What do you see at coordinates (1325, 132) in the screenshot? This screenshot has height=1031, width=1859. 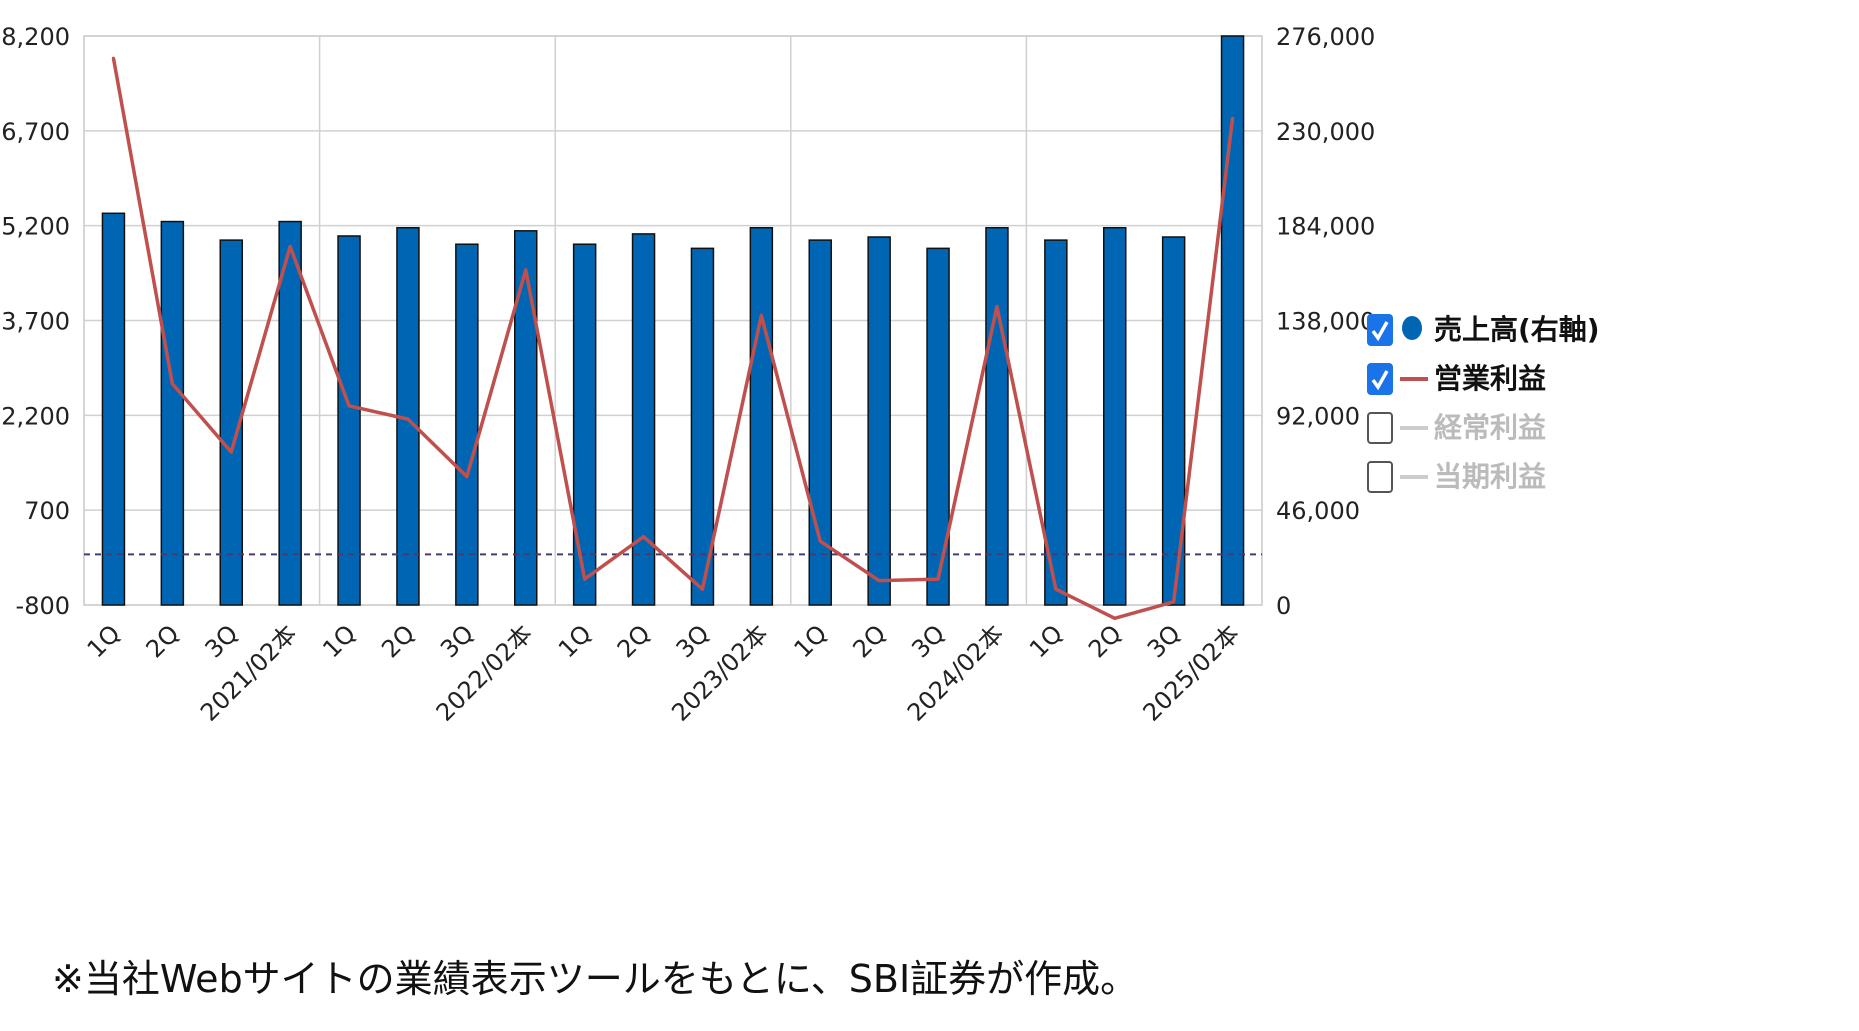 I see `y-right-tick-label: 230,000` at bounding box center [1325, 132].